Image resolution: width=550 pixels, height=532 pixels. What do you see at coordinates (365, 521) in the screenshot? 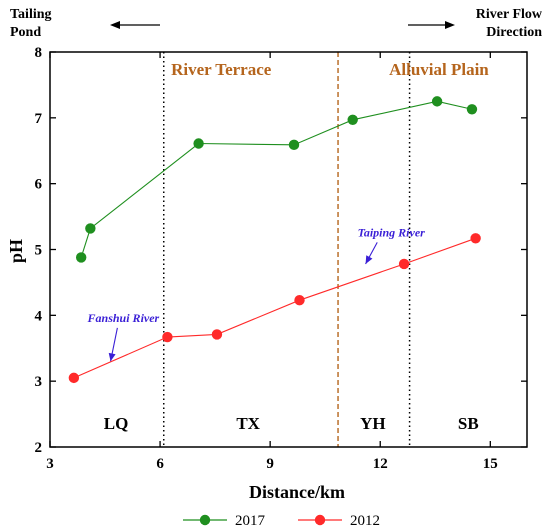
I see `legend-label-2012: 2012` at bounding box center [365, 521].